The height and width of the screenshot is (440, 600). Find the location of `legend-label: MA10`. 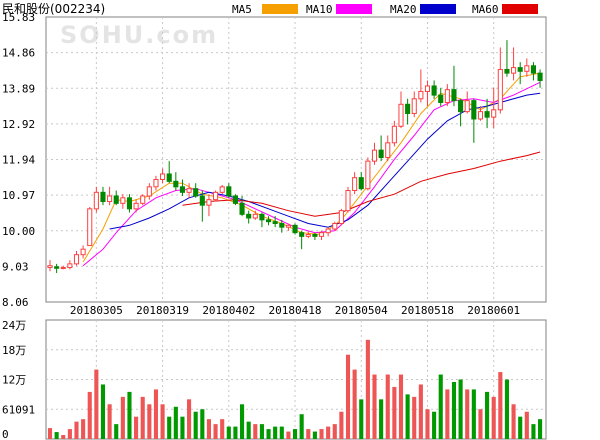

legend-label: MA10 is located at coordinates (319, 9).